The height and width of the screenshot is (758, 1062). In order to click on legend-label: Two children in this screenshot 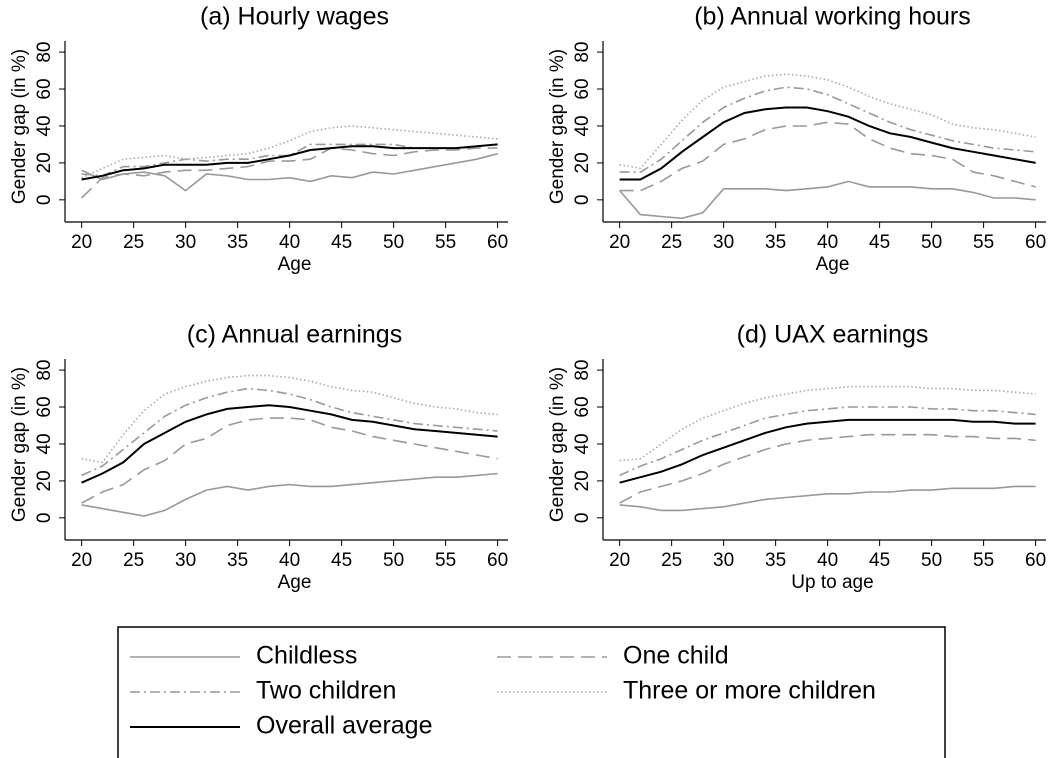, I will do `click(326, 691)`.